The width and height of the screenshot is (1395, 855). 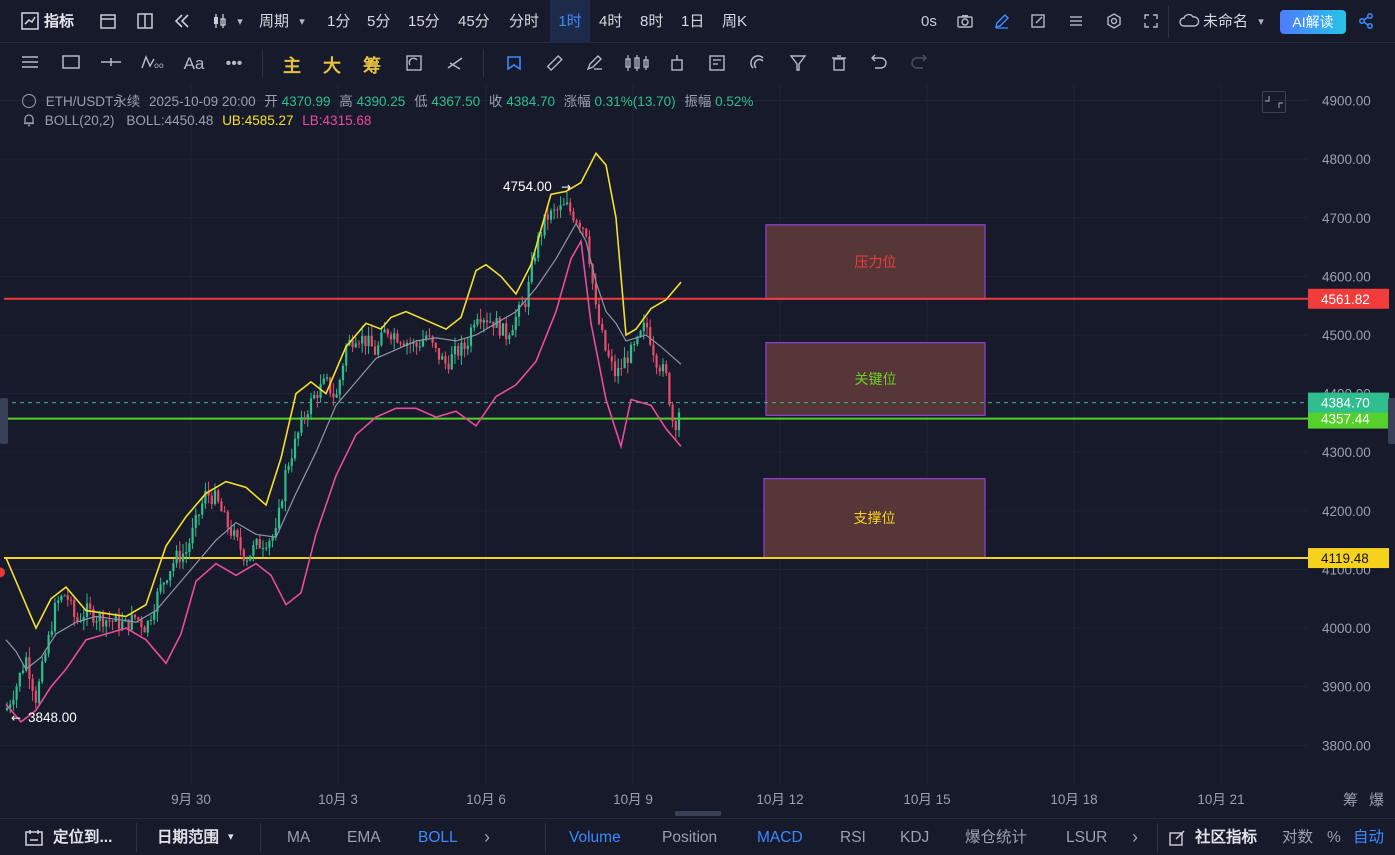 I want to click on close-value: 4384.70, so click(x=530, y=101).